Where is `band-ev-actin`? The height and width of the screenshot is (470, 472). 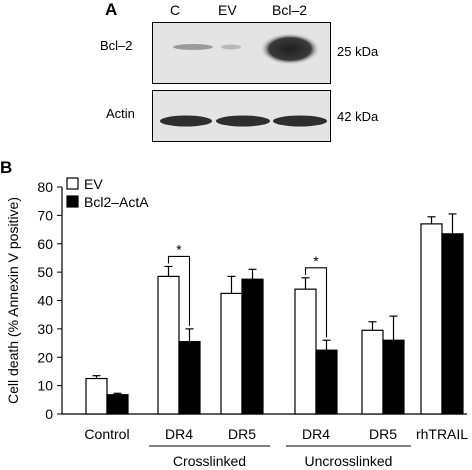
band-ev-actin is located at coordinates (243, 121).